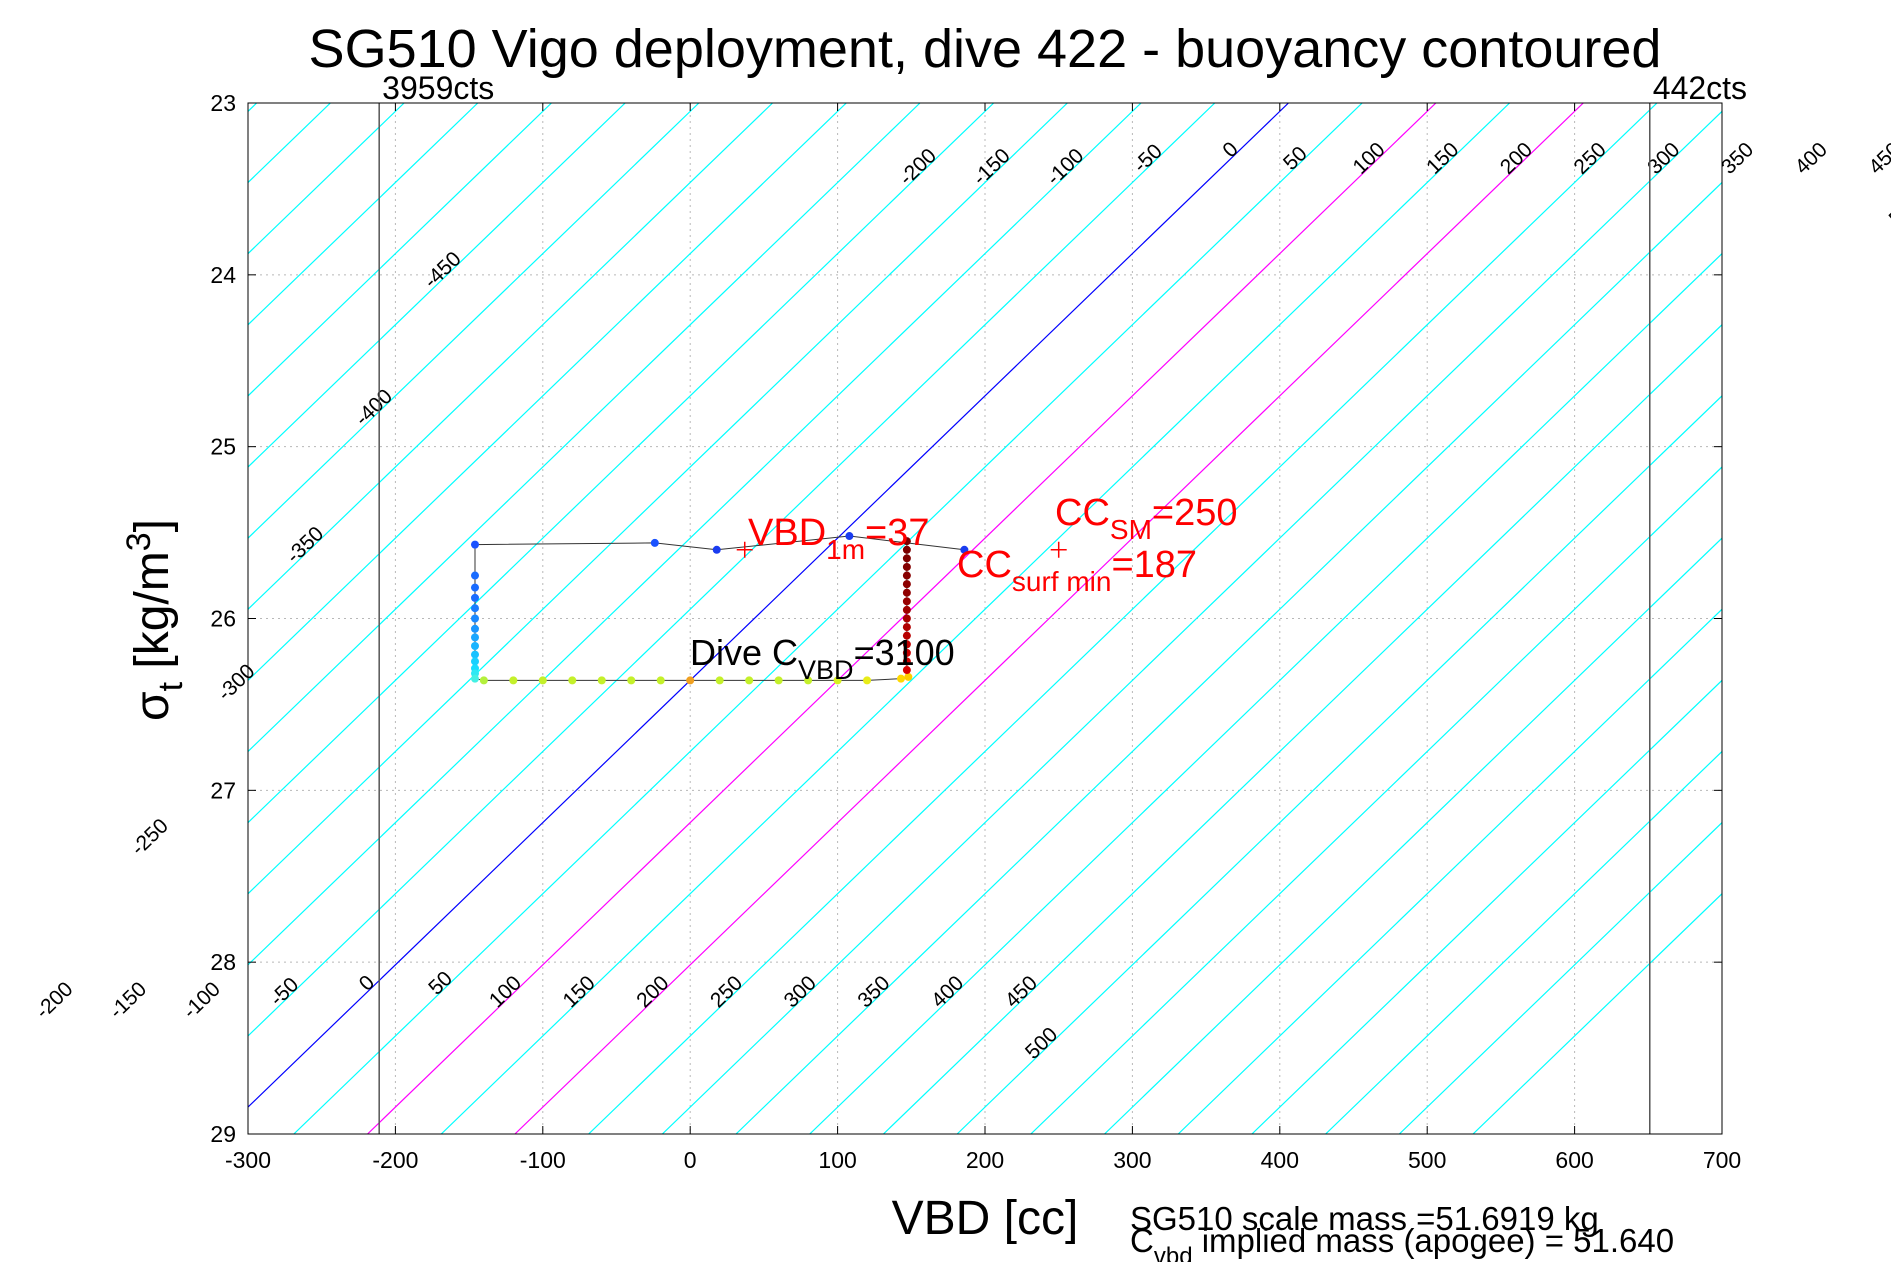 This screenshot has width=1891, height=1267. Describe the element at coordinates (223, 619) in the screenshot. I see `y-tick-label: 26` at that location.